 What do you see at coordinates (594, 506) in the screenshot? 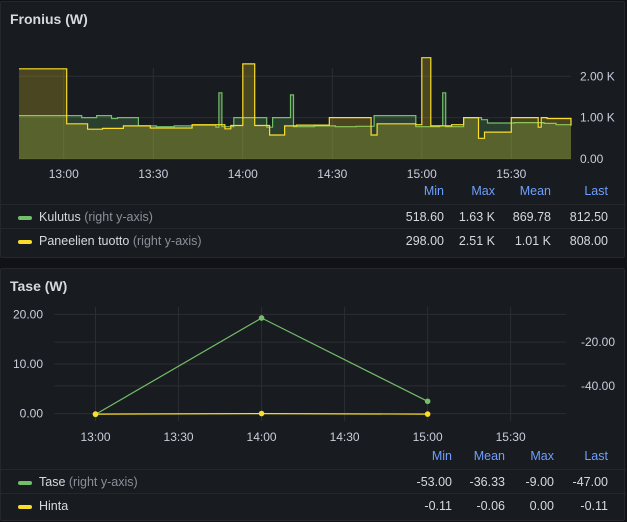
I see `legend-value-last: -0.11` at bounding box center [594, 506].